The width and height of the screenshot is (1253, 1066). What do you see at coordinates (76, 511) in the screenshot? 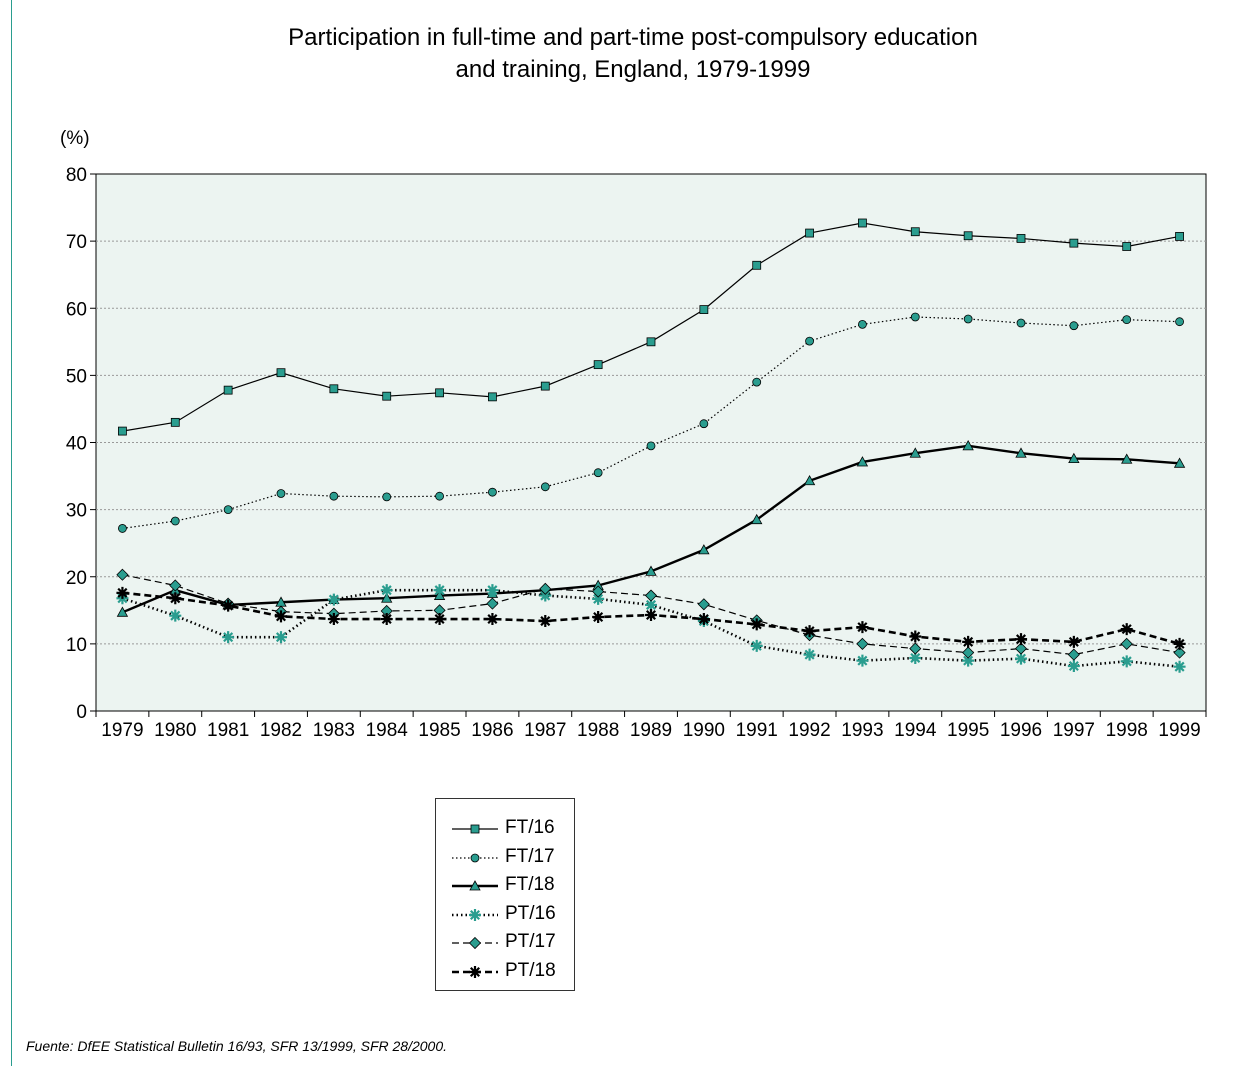
I see `y-tick-label: 30` at bounding box center [76, 511].